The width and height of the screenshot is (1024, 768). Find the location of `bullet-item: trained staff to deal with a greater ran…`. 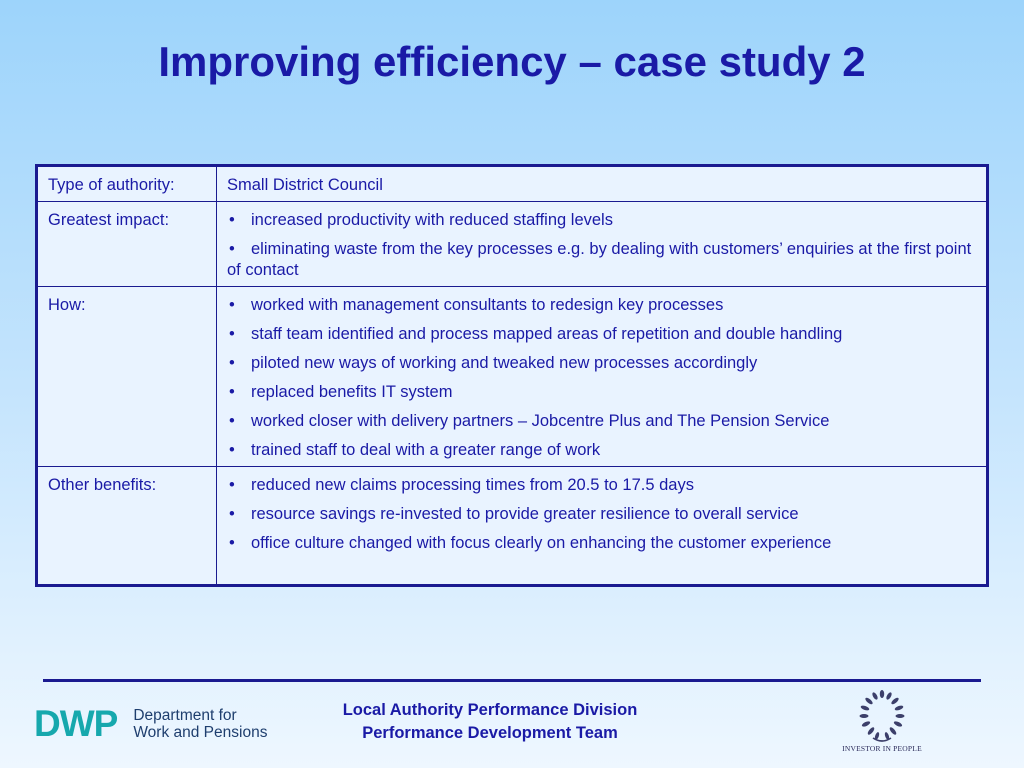

bullet-item: trained staff to deal with a greater ran… is located at coordinates (601, 450).